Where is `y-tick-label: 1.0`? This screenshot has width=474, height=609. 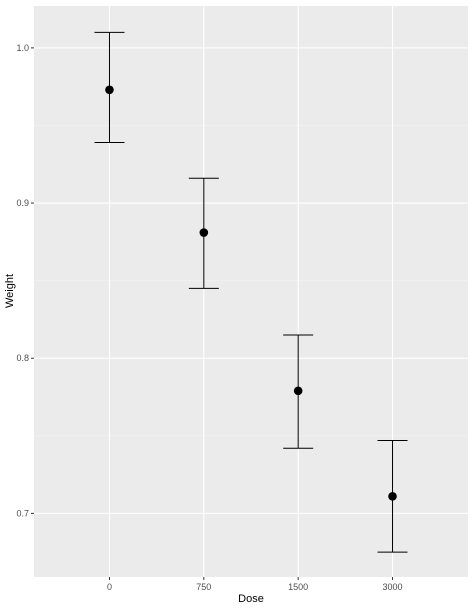
y-tick-label: 1.0 is located at coordinates (22, 48).